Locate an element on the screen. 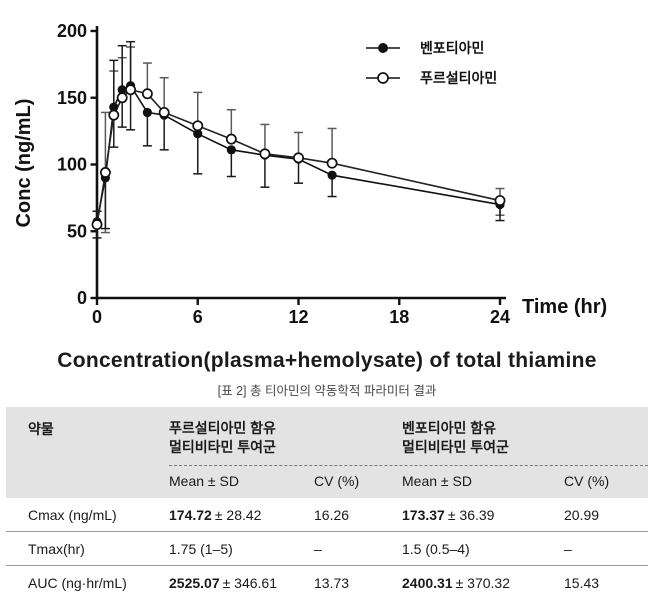 The image size is (654, 593). group1-line1: 푸르설티아민 함유 is located at coordinates (222, 428).